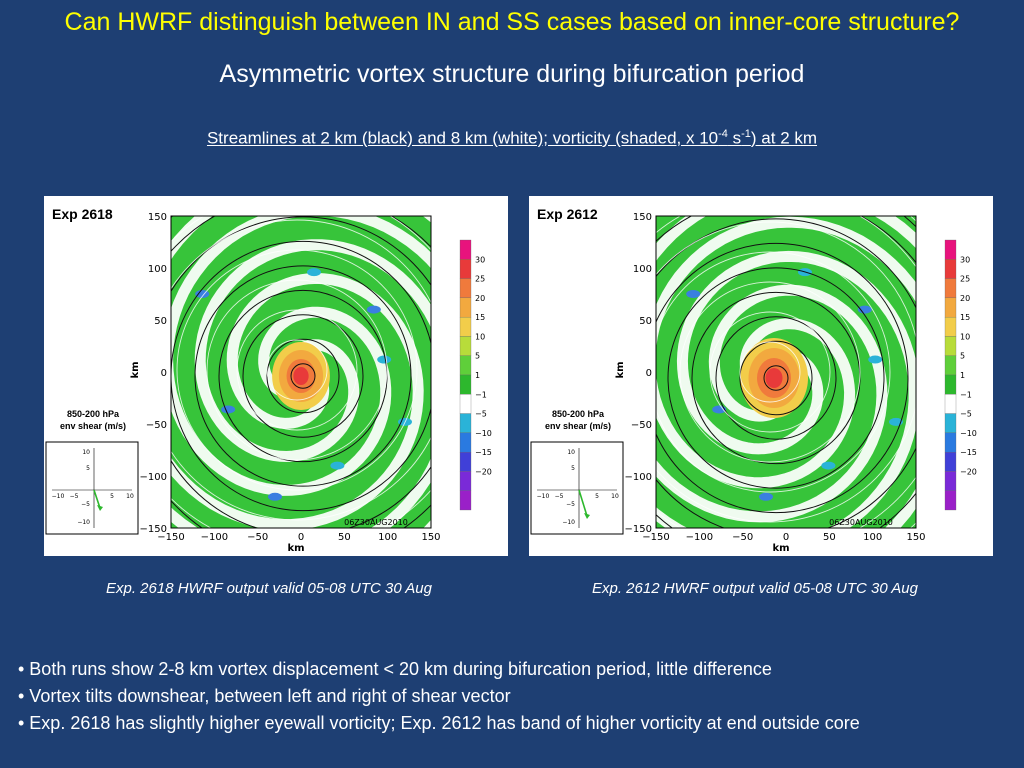 This screenshot has height=768, width=1024. I want to click on y-tick-label: 100, so click(157, 269).